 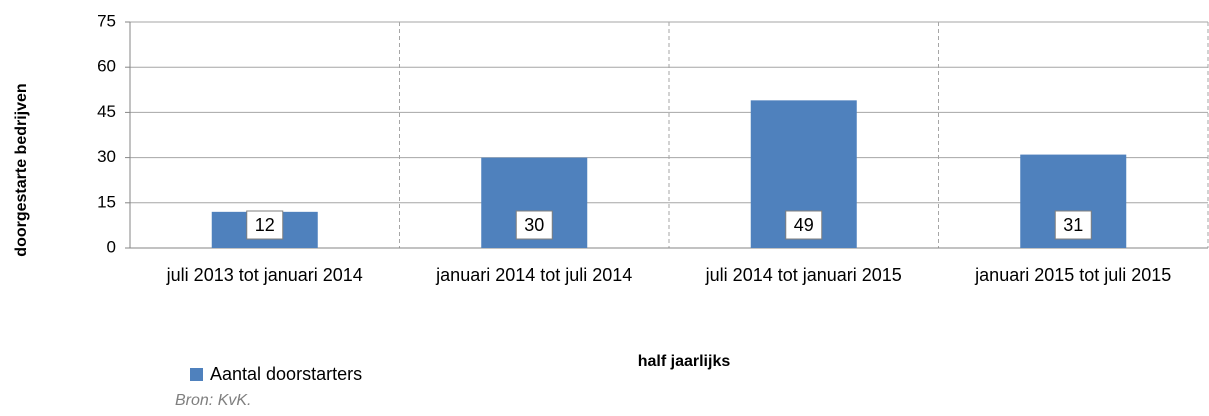 What do you see at coordinates (803, 275) in the screenshot?
I see `x-tick-label: juli 2014 tot januari 2015` at bounding box center [803, 275].